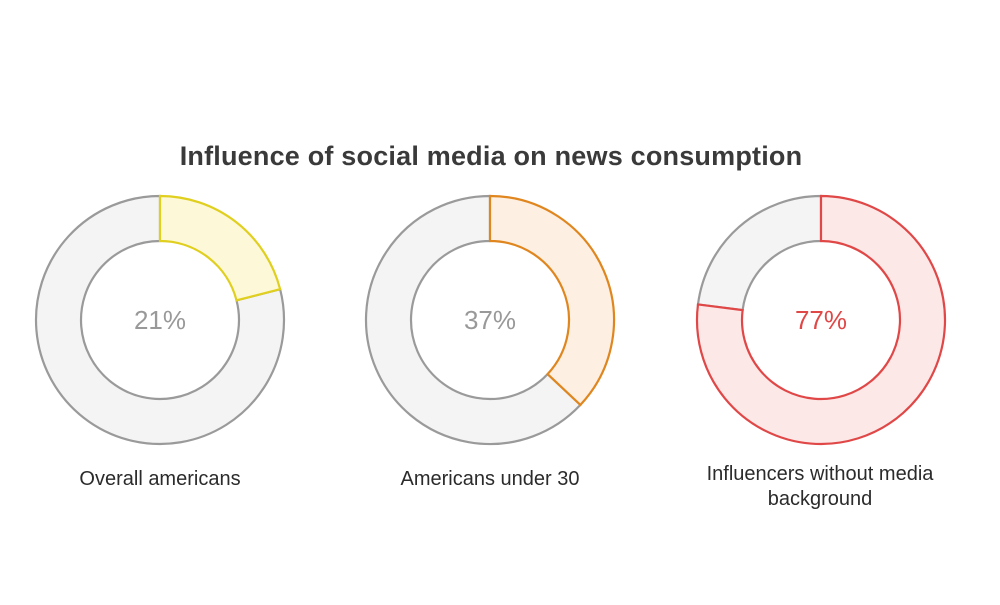  I want to click on donut-label: Overall americans, so click(160, 479).